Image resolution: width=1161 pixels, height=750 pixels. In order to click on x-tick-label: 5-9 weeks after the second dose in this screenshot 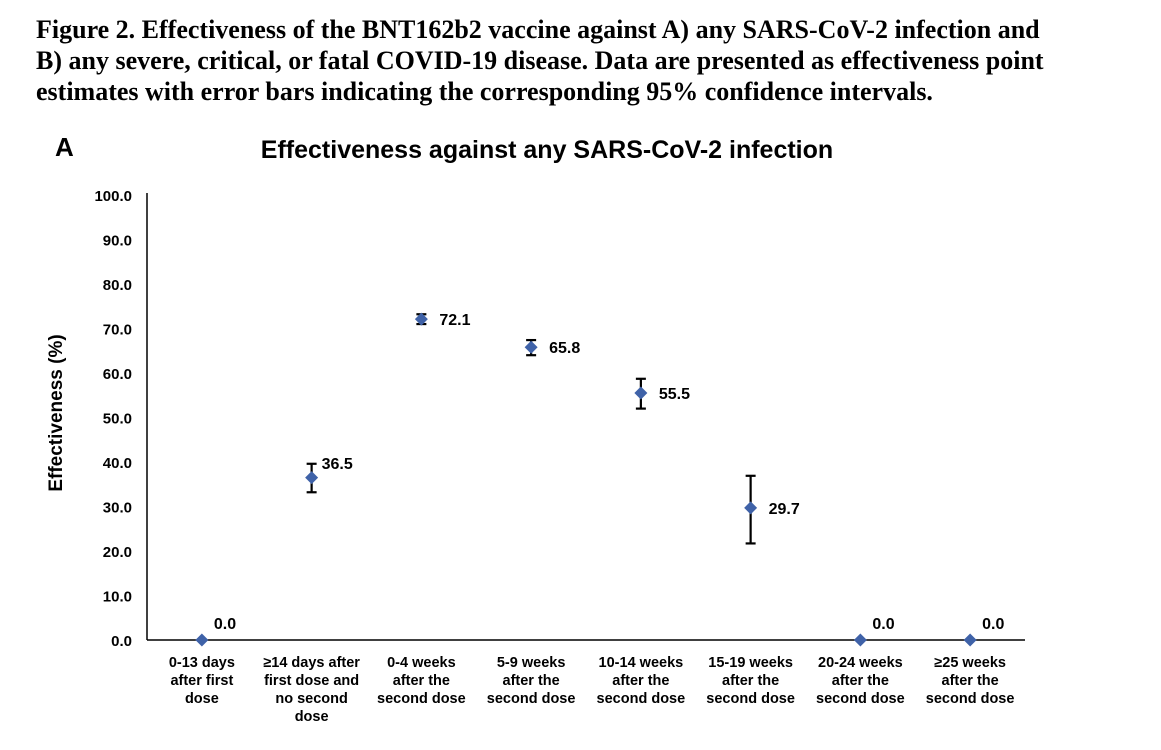, I will do `click(531, 681)`.